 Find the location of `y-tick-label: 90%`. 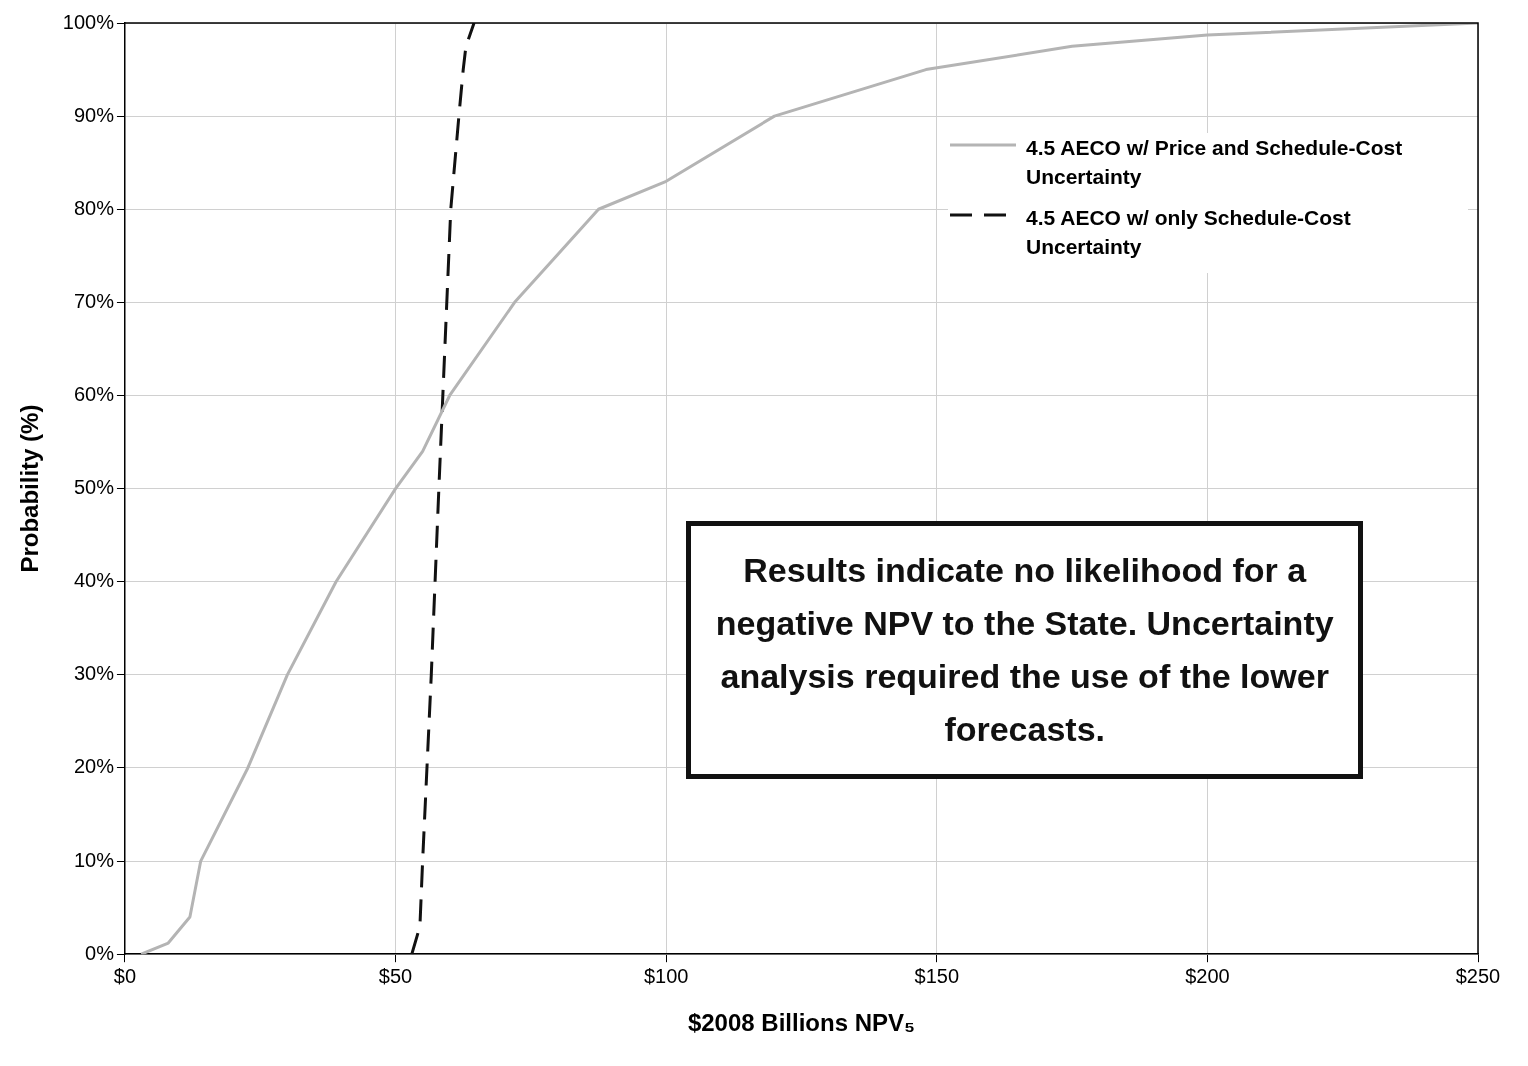

y-tick-label: 90% is located at coordinates (94, 114).